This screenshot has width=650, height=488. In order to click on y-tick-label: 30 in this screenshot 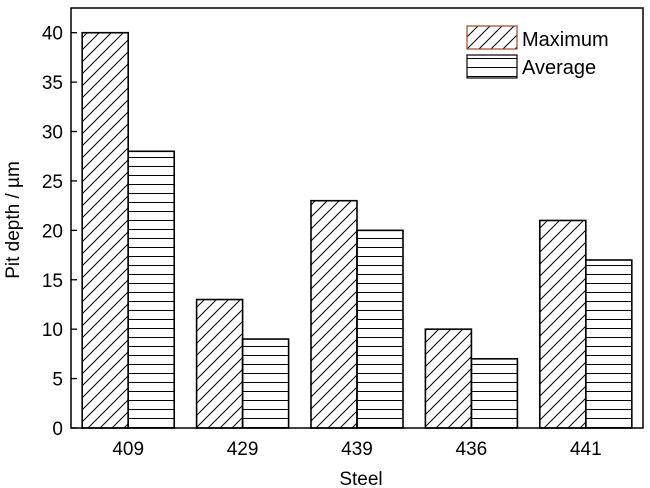, I will do `click(52, 133)`.